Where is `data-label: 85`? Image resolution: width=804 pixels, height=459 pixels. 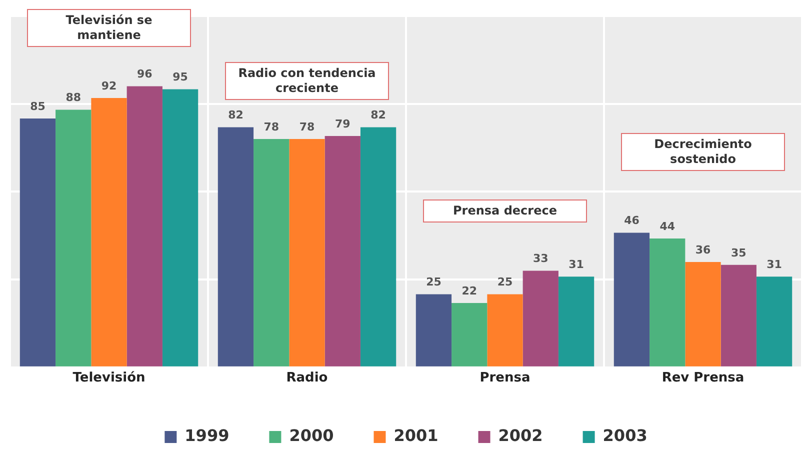 data-label: 85 is located at coordinates (38, 106).